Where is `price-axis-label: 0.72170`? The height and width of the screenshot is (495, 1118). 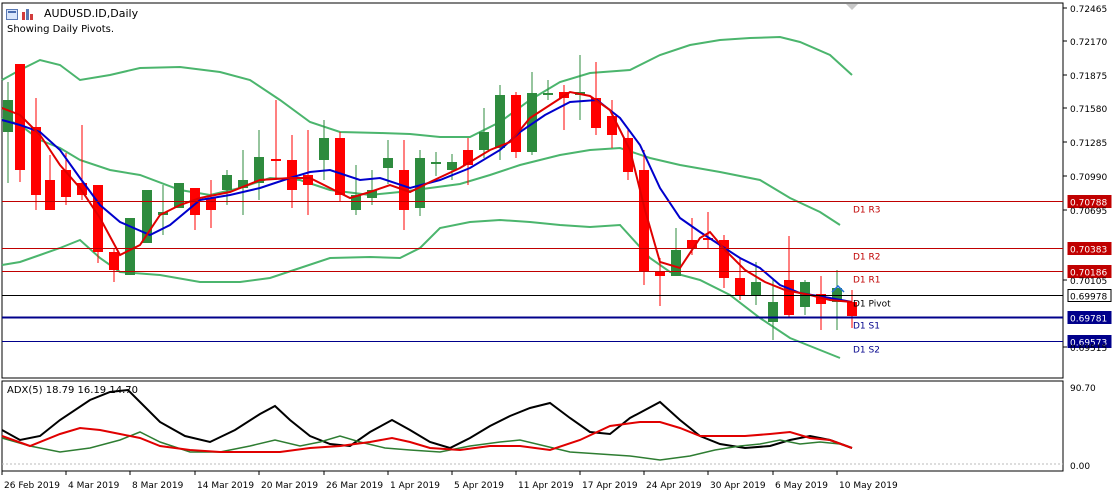
price-axis-label: 0.72170 is located at coordinates (1088, 43).